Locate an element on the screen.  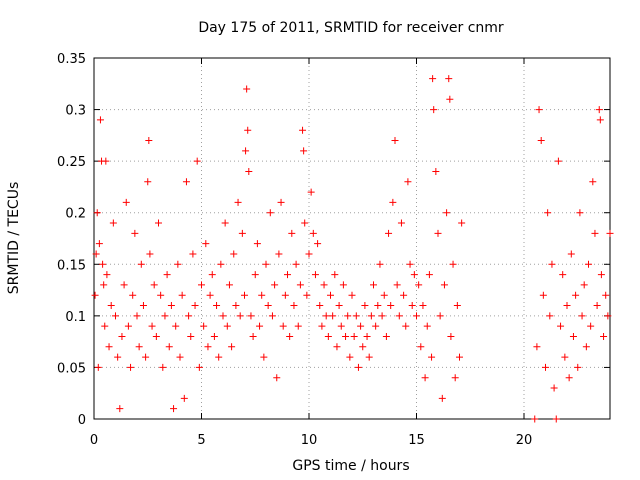
y-tick-label: 0.35 is located at coordinates (71, 59).